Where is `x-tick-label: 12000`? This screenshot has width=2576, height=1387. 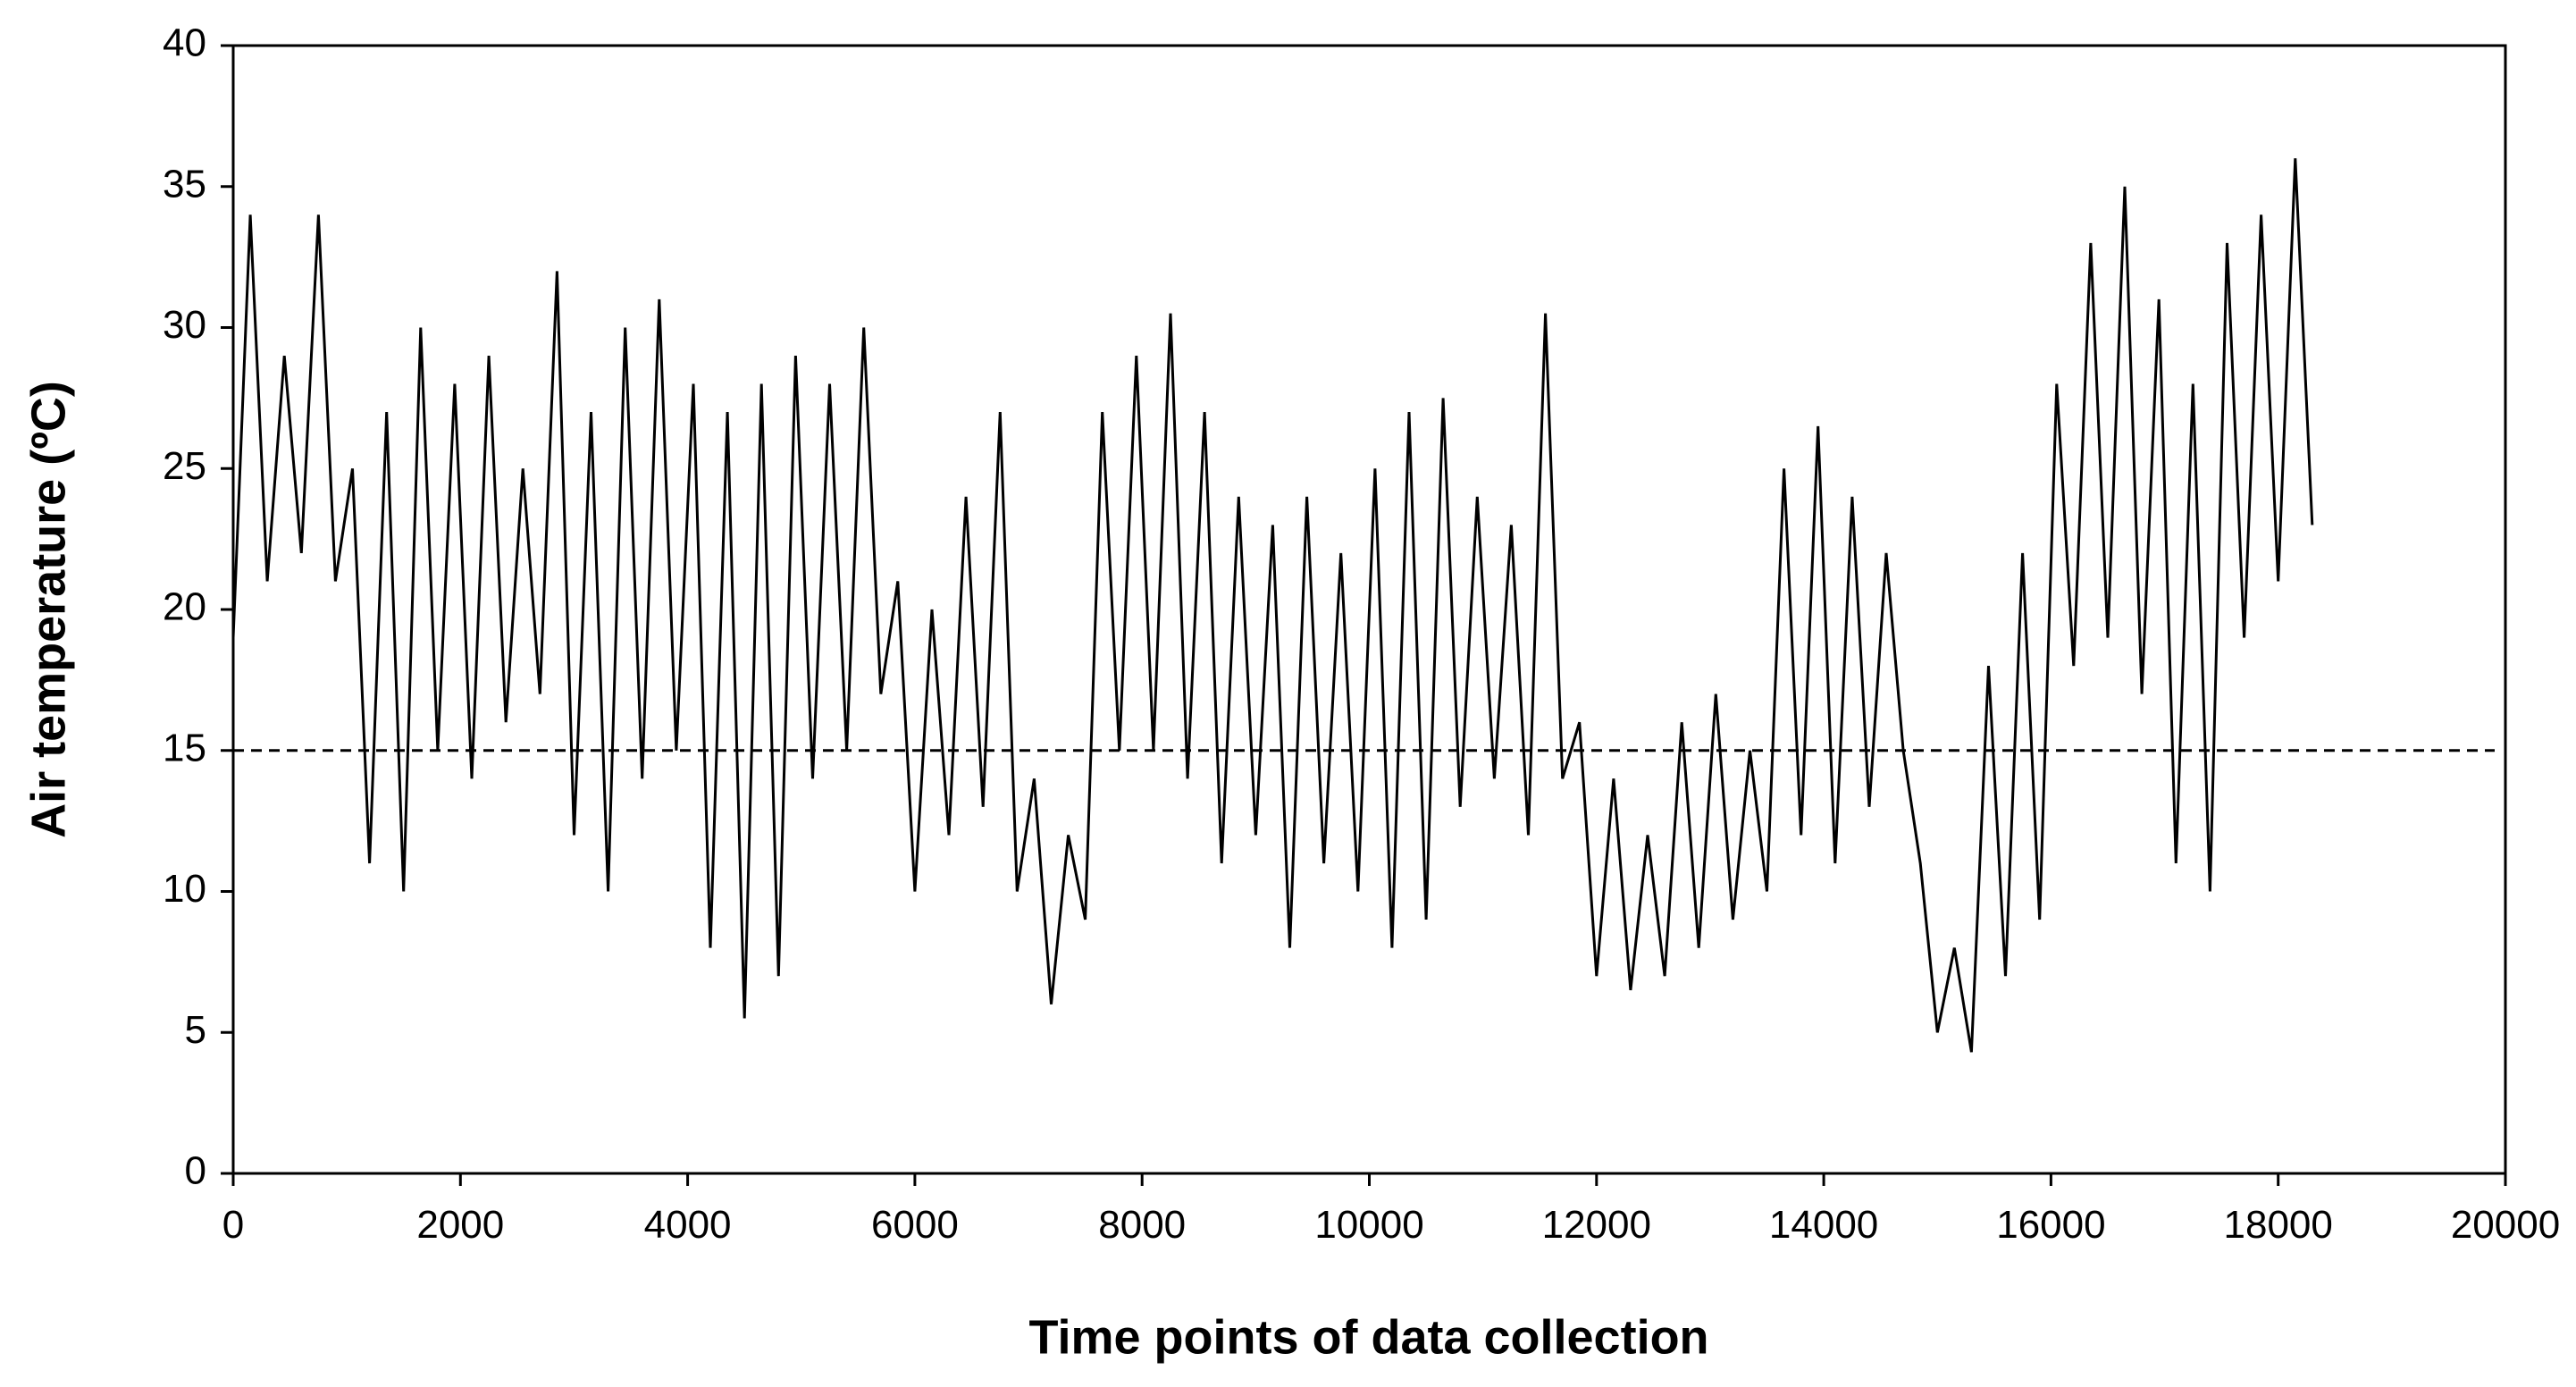 x-tick-label: 12000 is located at coordinates (1596, 1225).